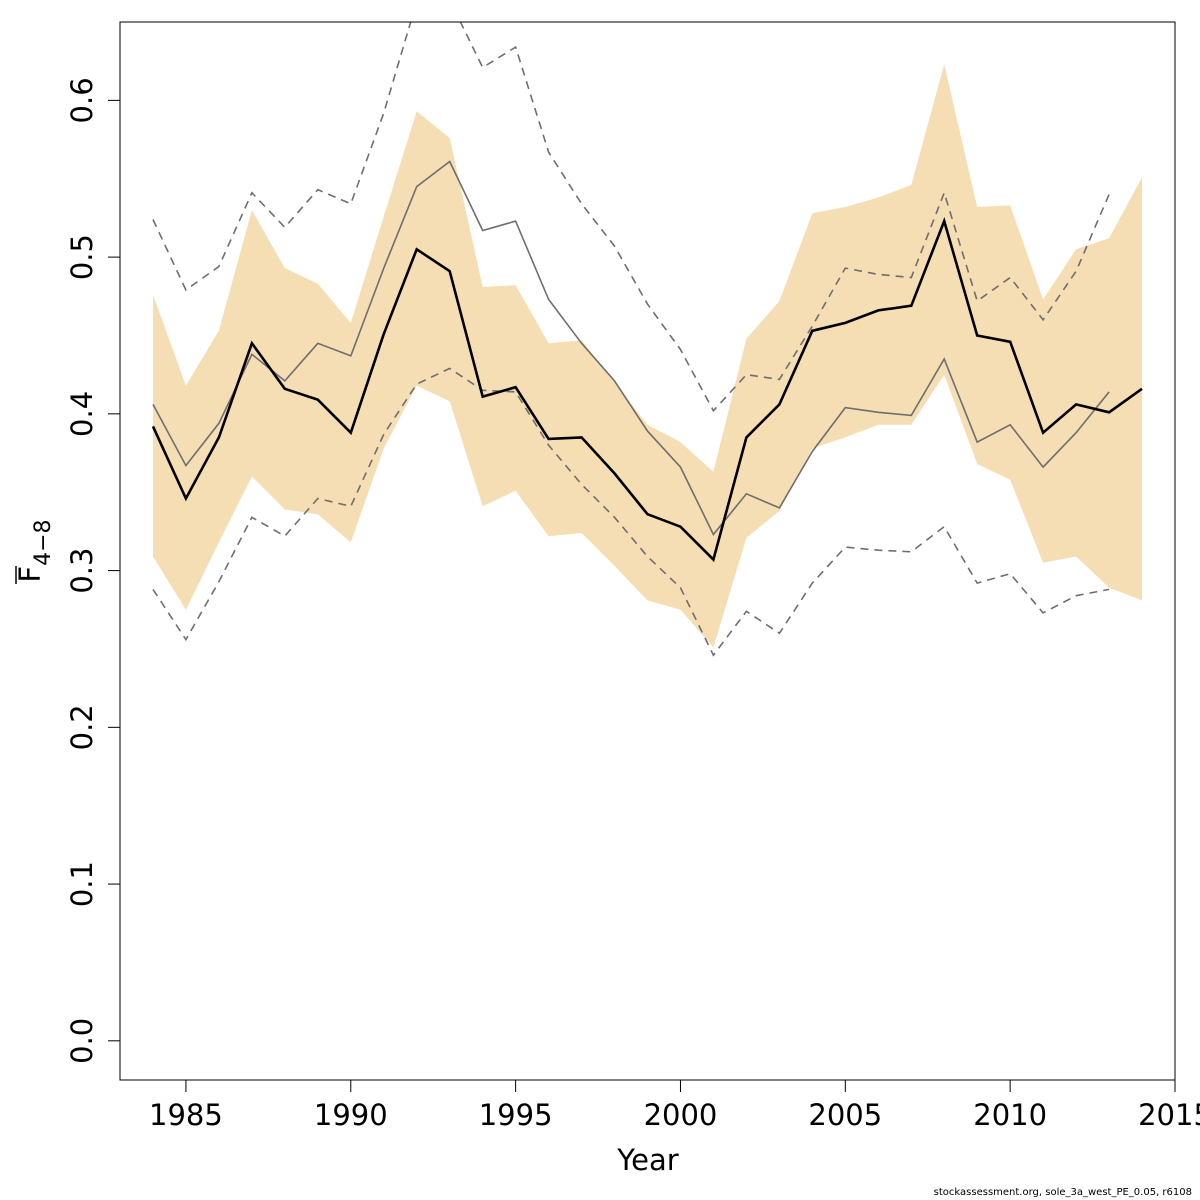  I want to click on y-axis-title: F4−8, so click(34, 551).